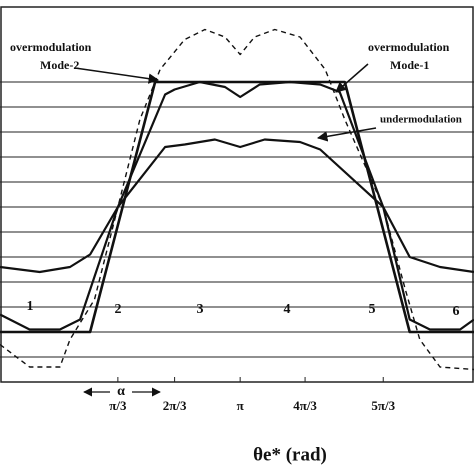 Image resolution: width=474 pixels, height=474 pixels. What do you see at coordinates (118, 405) in the screenshot?
I see `x-tick-label: π/3` at bounding box center [118, 405].